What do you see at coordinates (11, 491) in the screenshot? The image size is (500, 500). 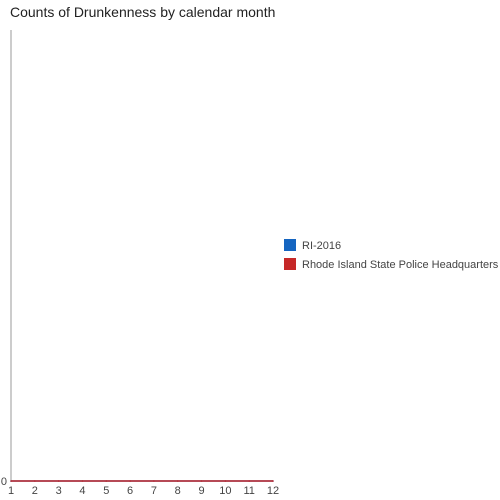 I see `x-tick-label: 1` at bounding box center [11, 491].